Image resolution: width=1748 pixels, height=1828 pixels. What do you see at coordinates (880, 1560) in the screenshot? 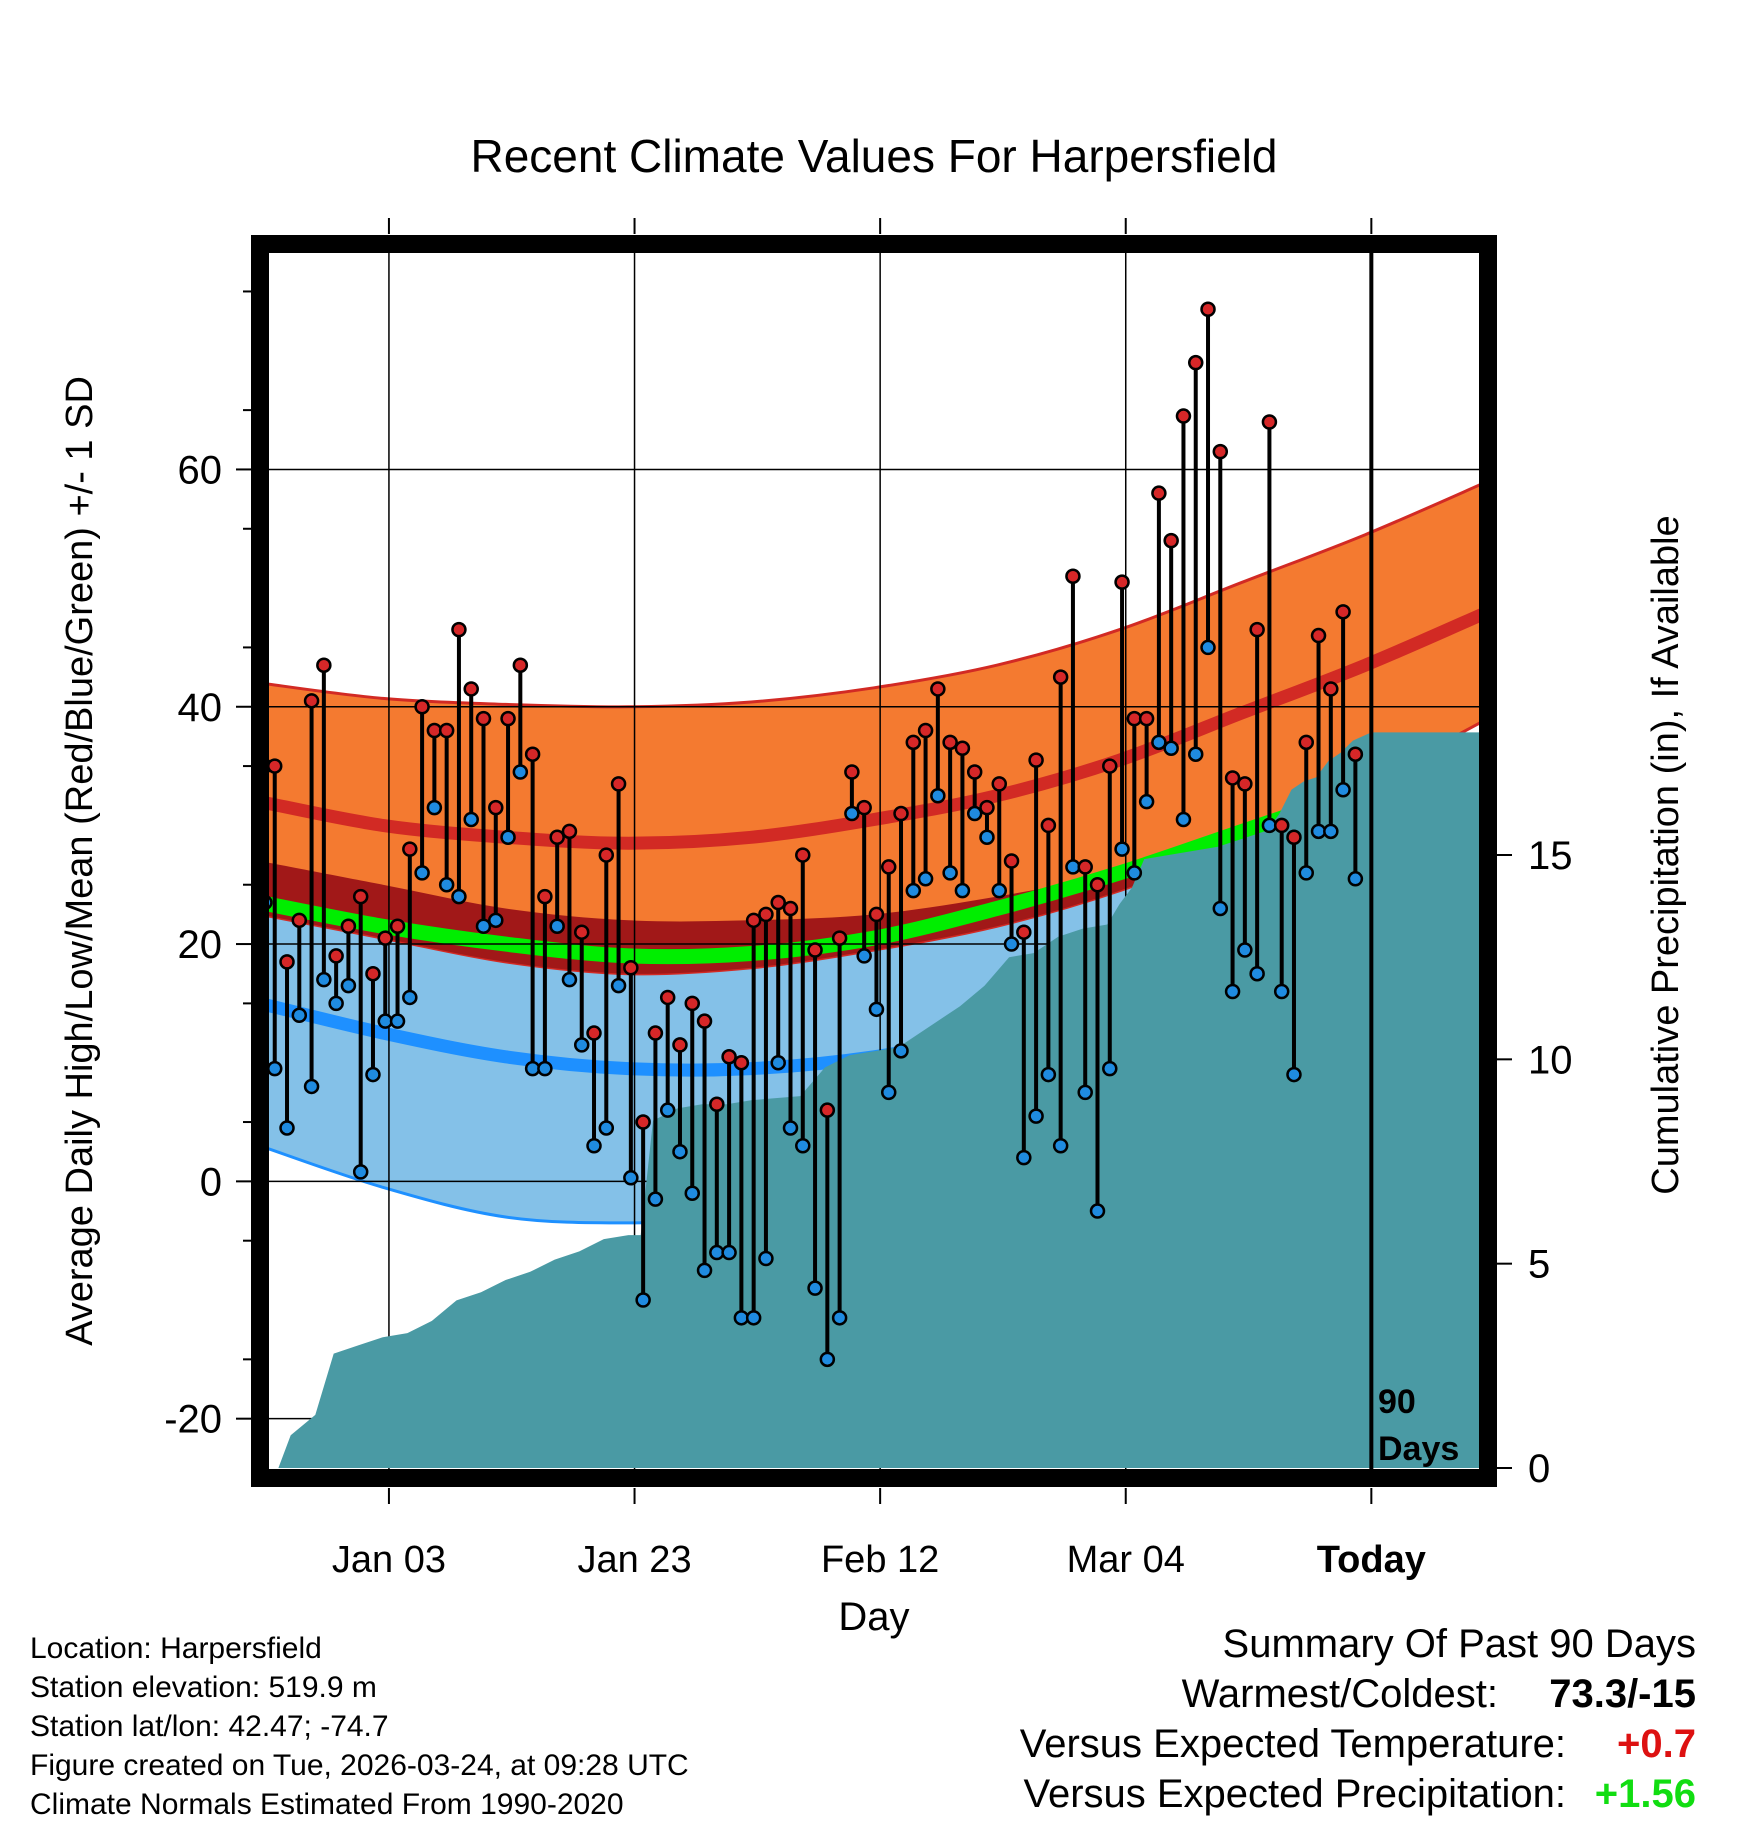
I see `x-tick-label: Feb 12` at bounding box center [880, 1560].